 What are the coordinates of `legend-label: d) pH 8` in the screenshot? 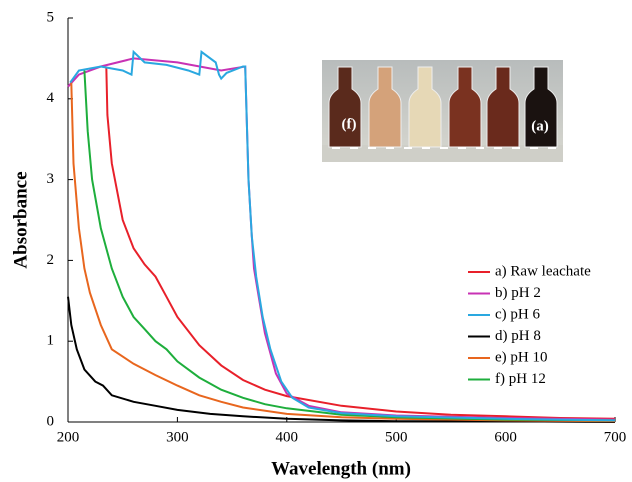 It's located at (518, 336).